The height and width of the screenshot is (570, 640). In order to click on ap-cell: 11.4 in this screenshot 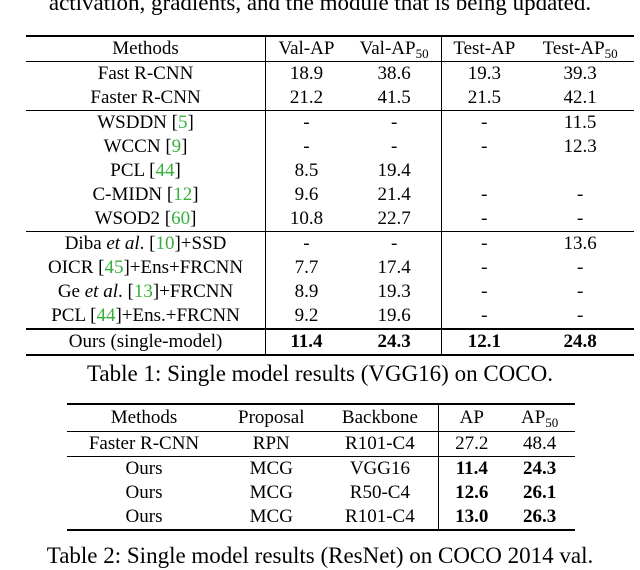, I will do `click(471, 468)`.